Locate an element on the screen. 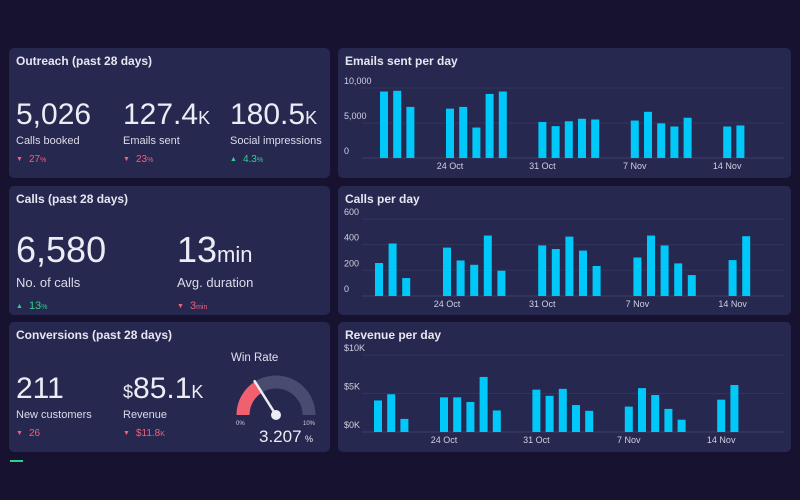  y-tick-label: 10,000 is located at coordinates (358, 81).